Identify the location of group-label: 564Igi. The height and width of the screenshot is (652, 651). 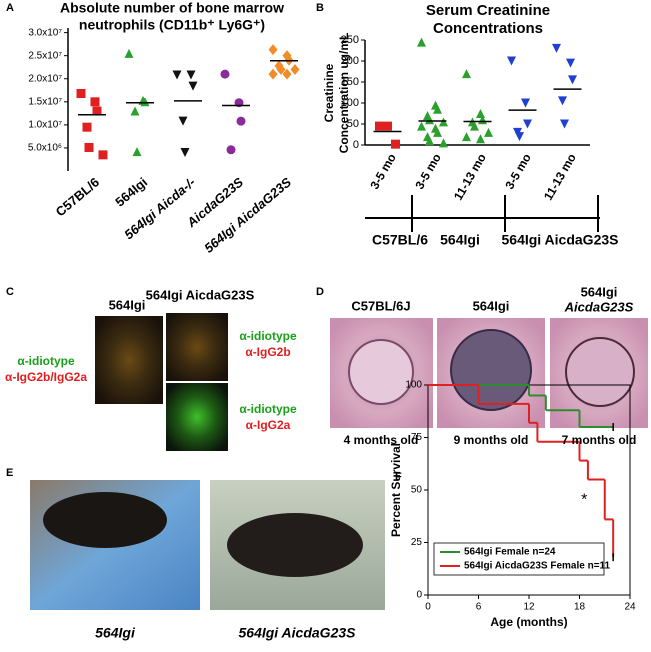
(460, 240).